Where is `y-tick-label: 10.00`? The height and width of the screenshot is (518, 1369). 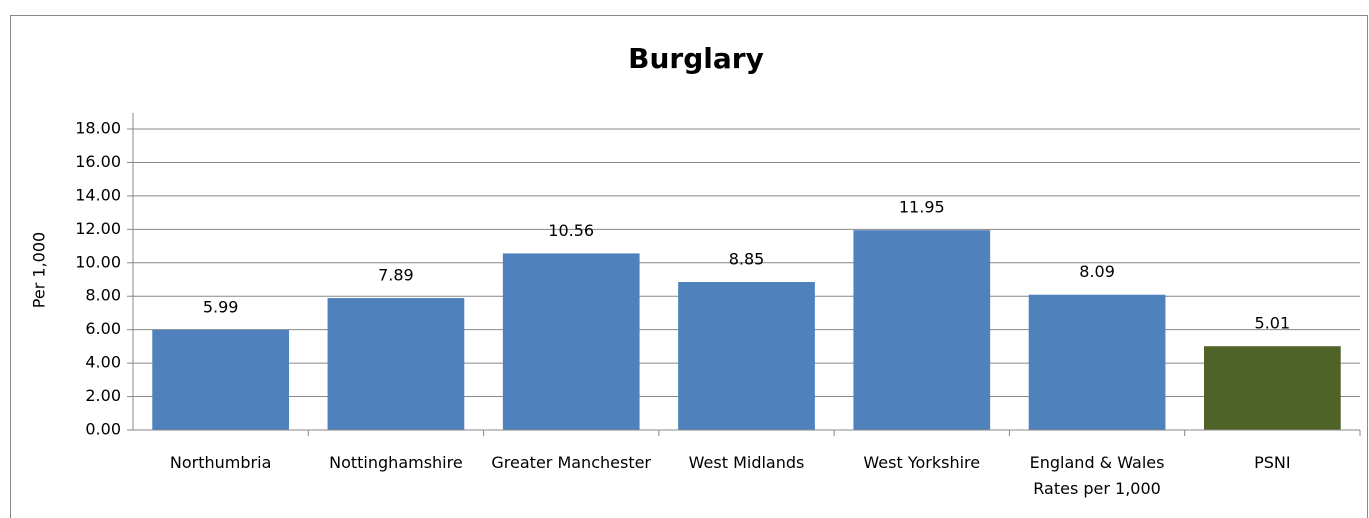 y-tick-label: 10.00 is located at coordinates (98, 261).